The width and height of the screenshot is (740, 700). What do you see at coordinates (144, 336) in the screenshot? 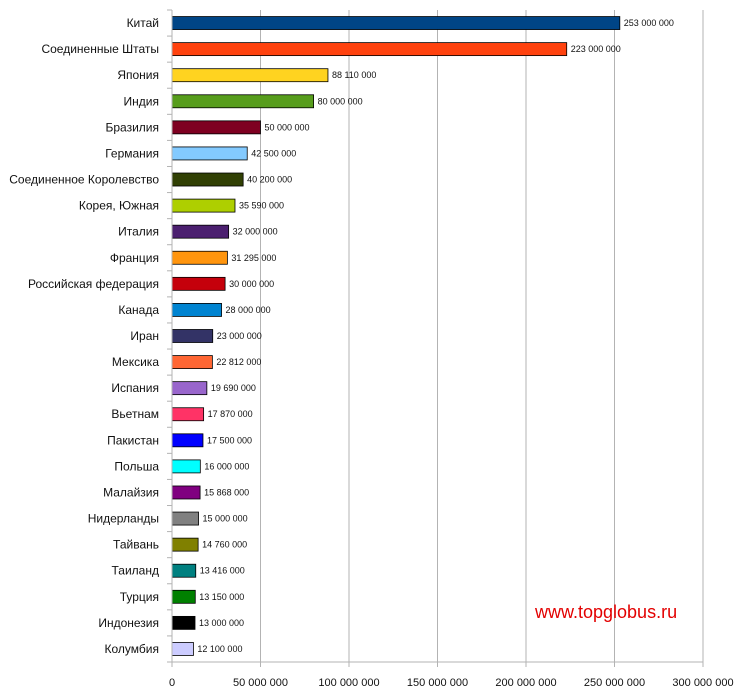
I see `category-label: Иран` at bounding box center [144, 336].